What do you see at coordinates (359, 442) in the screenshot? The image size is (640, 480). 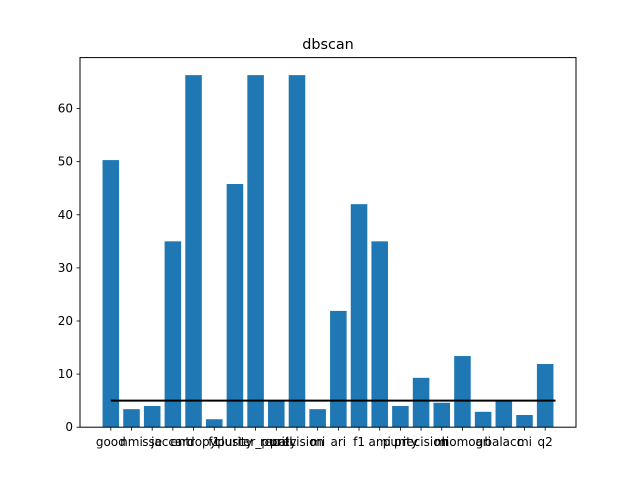 I see `x-tick-label-12: f1` at bounding box center [359, 442].